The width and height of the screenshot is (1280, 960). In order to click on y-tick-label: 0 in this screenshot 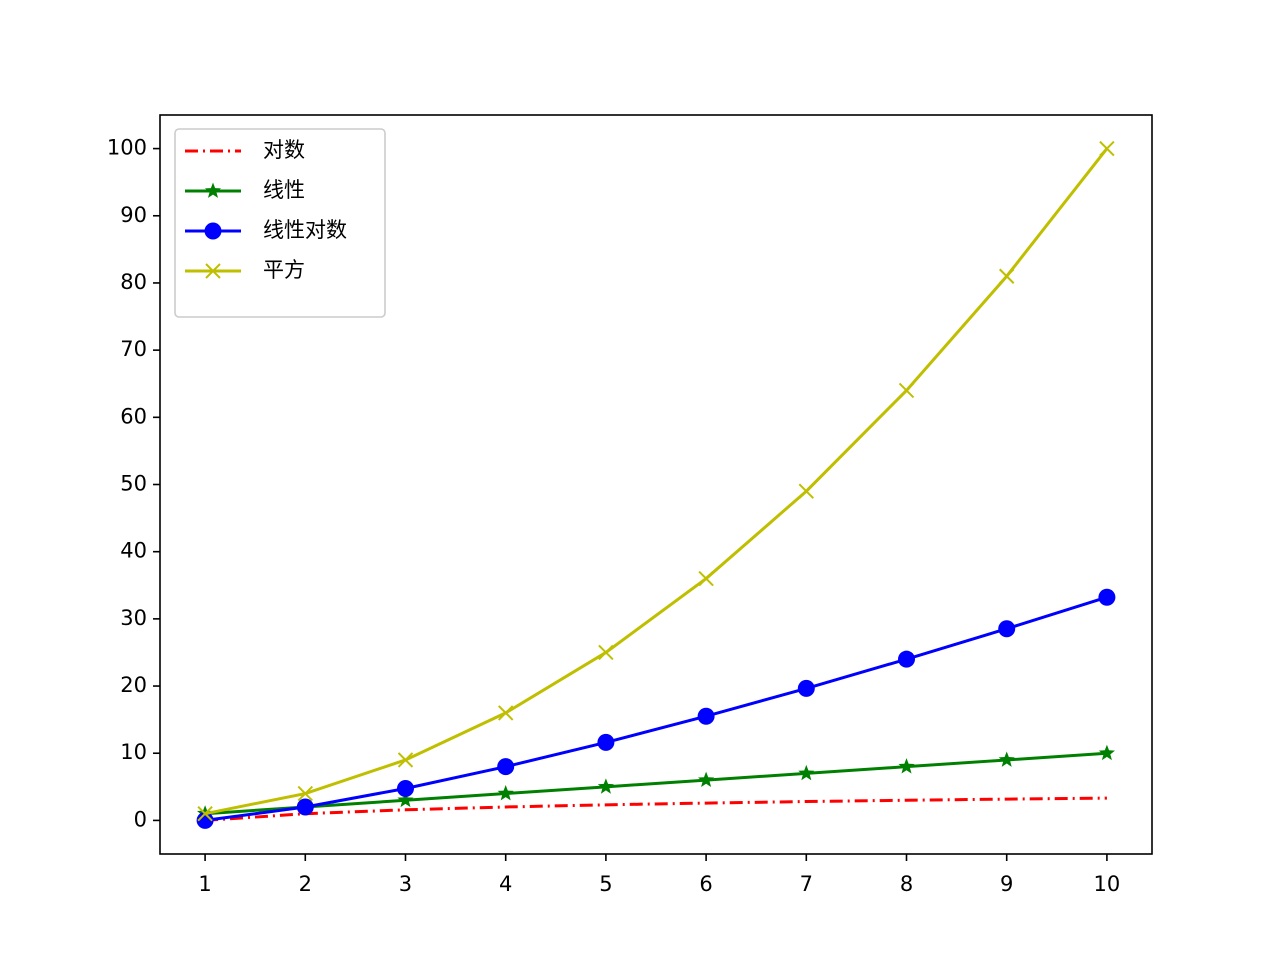, I will do `click(140, 819)`.